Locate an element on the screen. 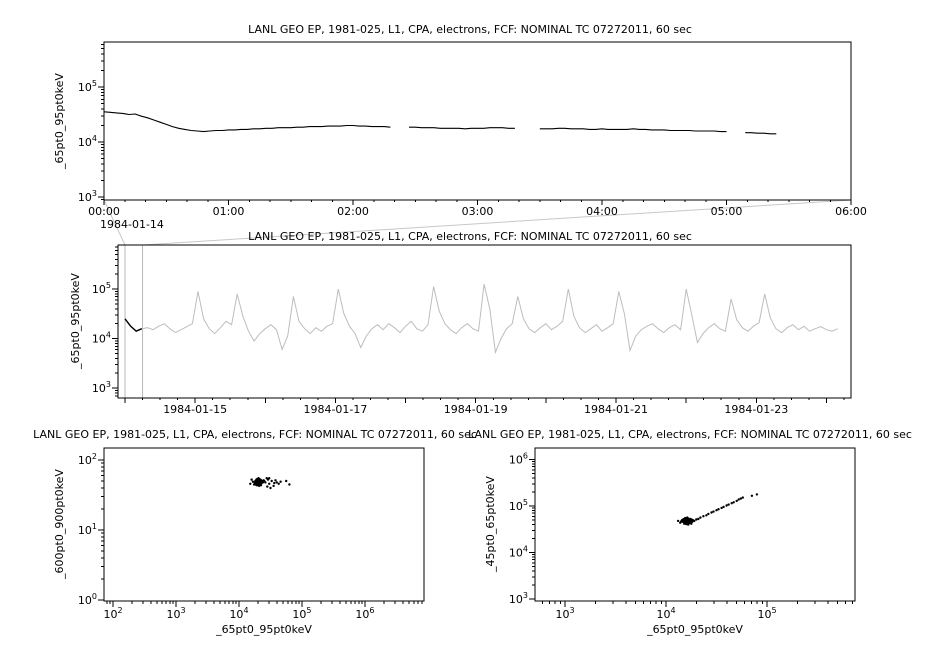  panel-context-y-axis-label: _65pt0_95pt0keV is located at coordinates (75, 321).